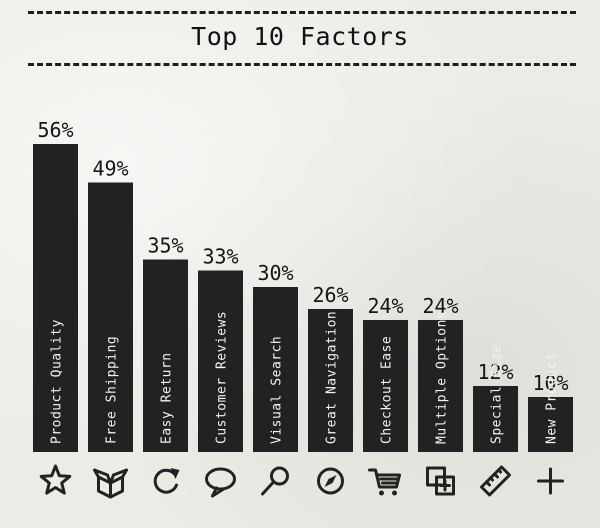 This screenshot has width=600, height=528. What do you see at coordinates (497, 394) in the screenshot?
I see `category-label-9: Special Size` at bounding box center [497, 394].